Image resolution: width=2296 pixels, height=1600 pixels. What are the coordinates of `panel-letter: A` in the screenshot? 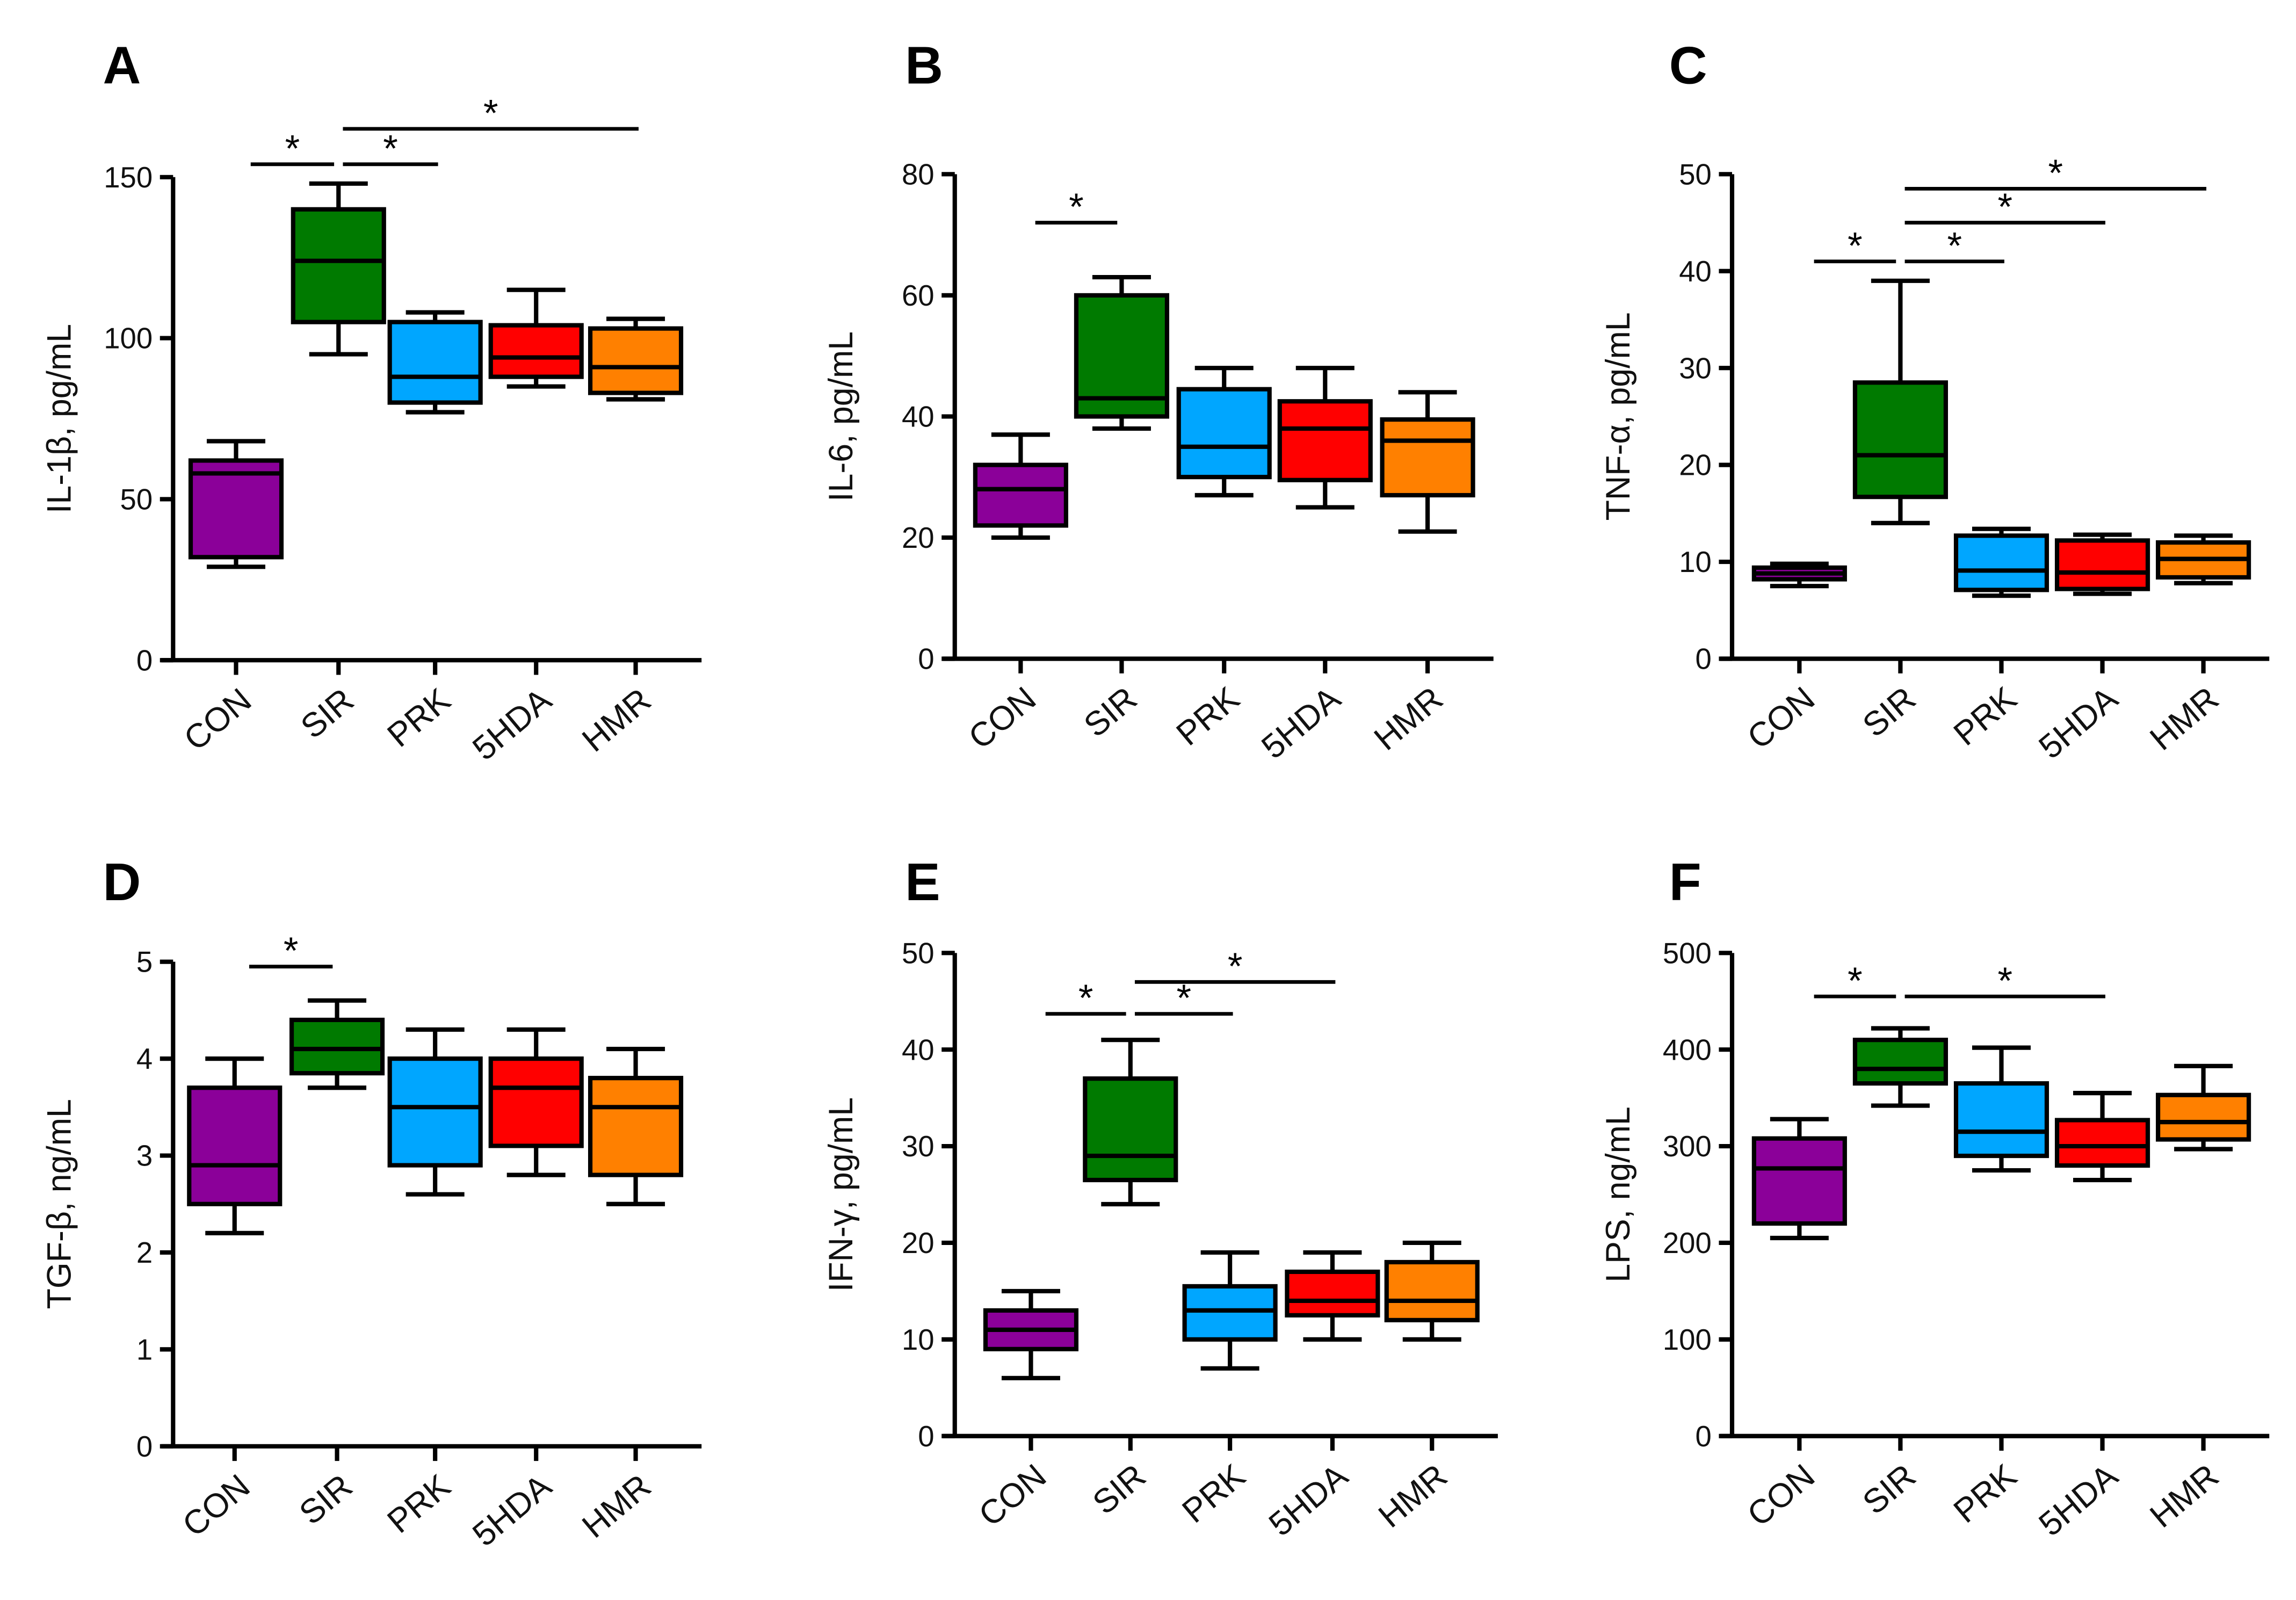 It's located at (122, 65).